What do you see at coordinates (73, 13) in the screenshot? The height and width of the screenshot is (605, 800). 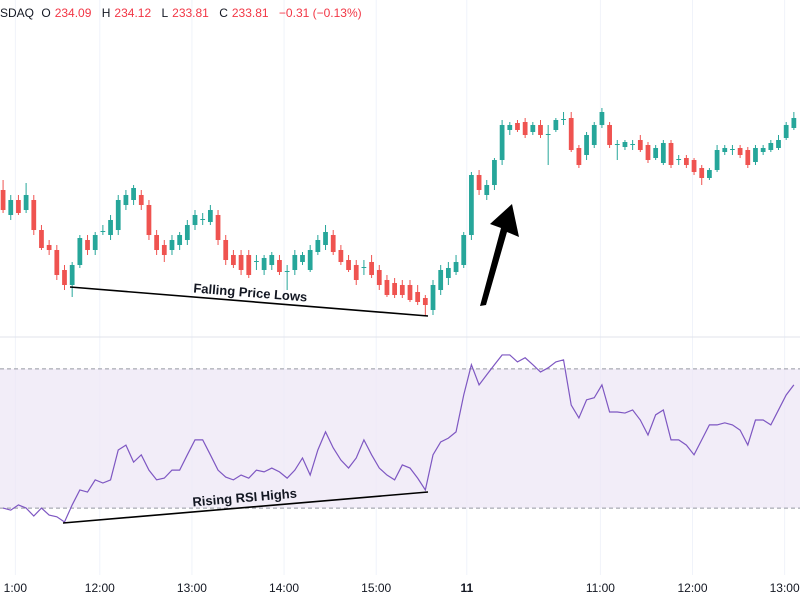 I see `field-value: 234.09` at bounding box center [73, 13].